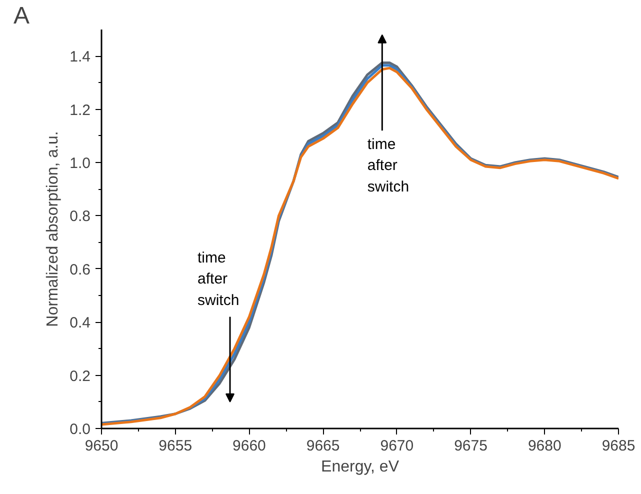 This screenshot has width=641, height=494. Describe the element at coordinates (545, 446) in the screenshot. I see `x-tick-label: 9680` at that location.